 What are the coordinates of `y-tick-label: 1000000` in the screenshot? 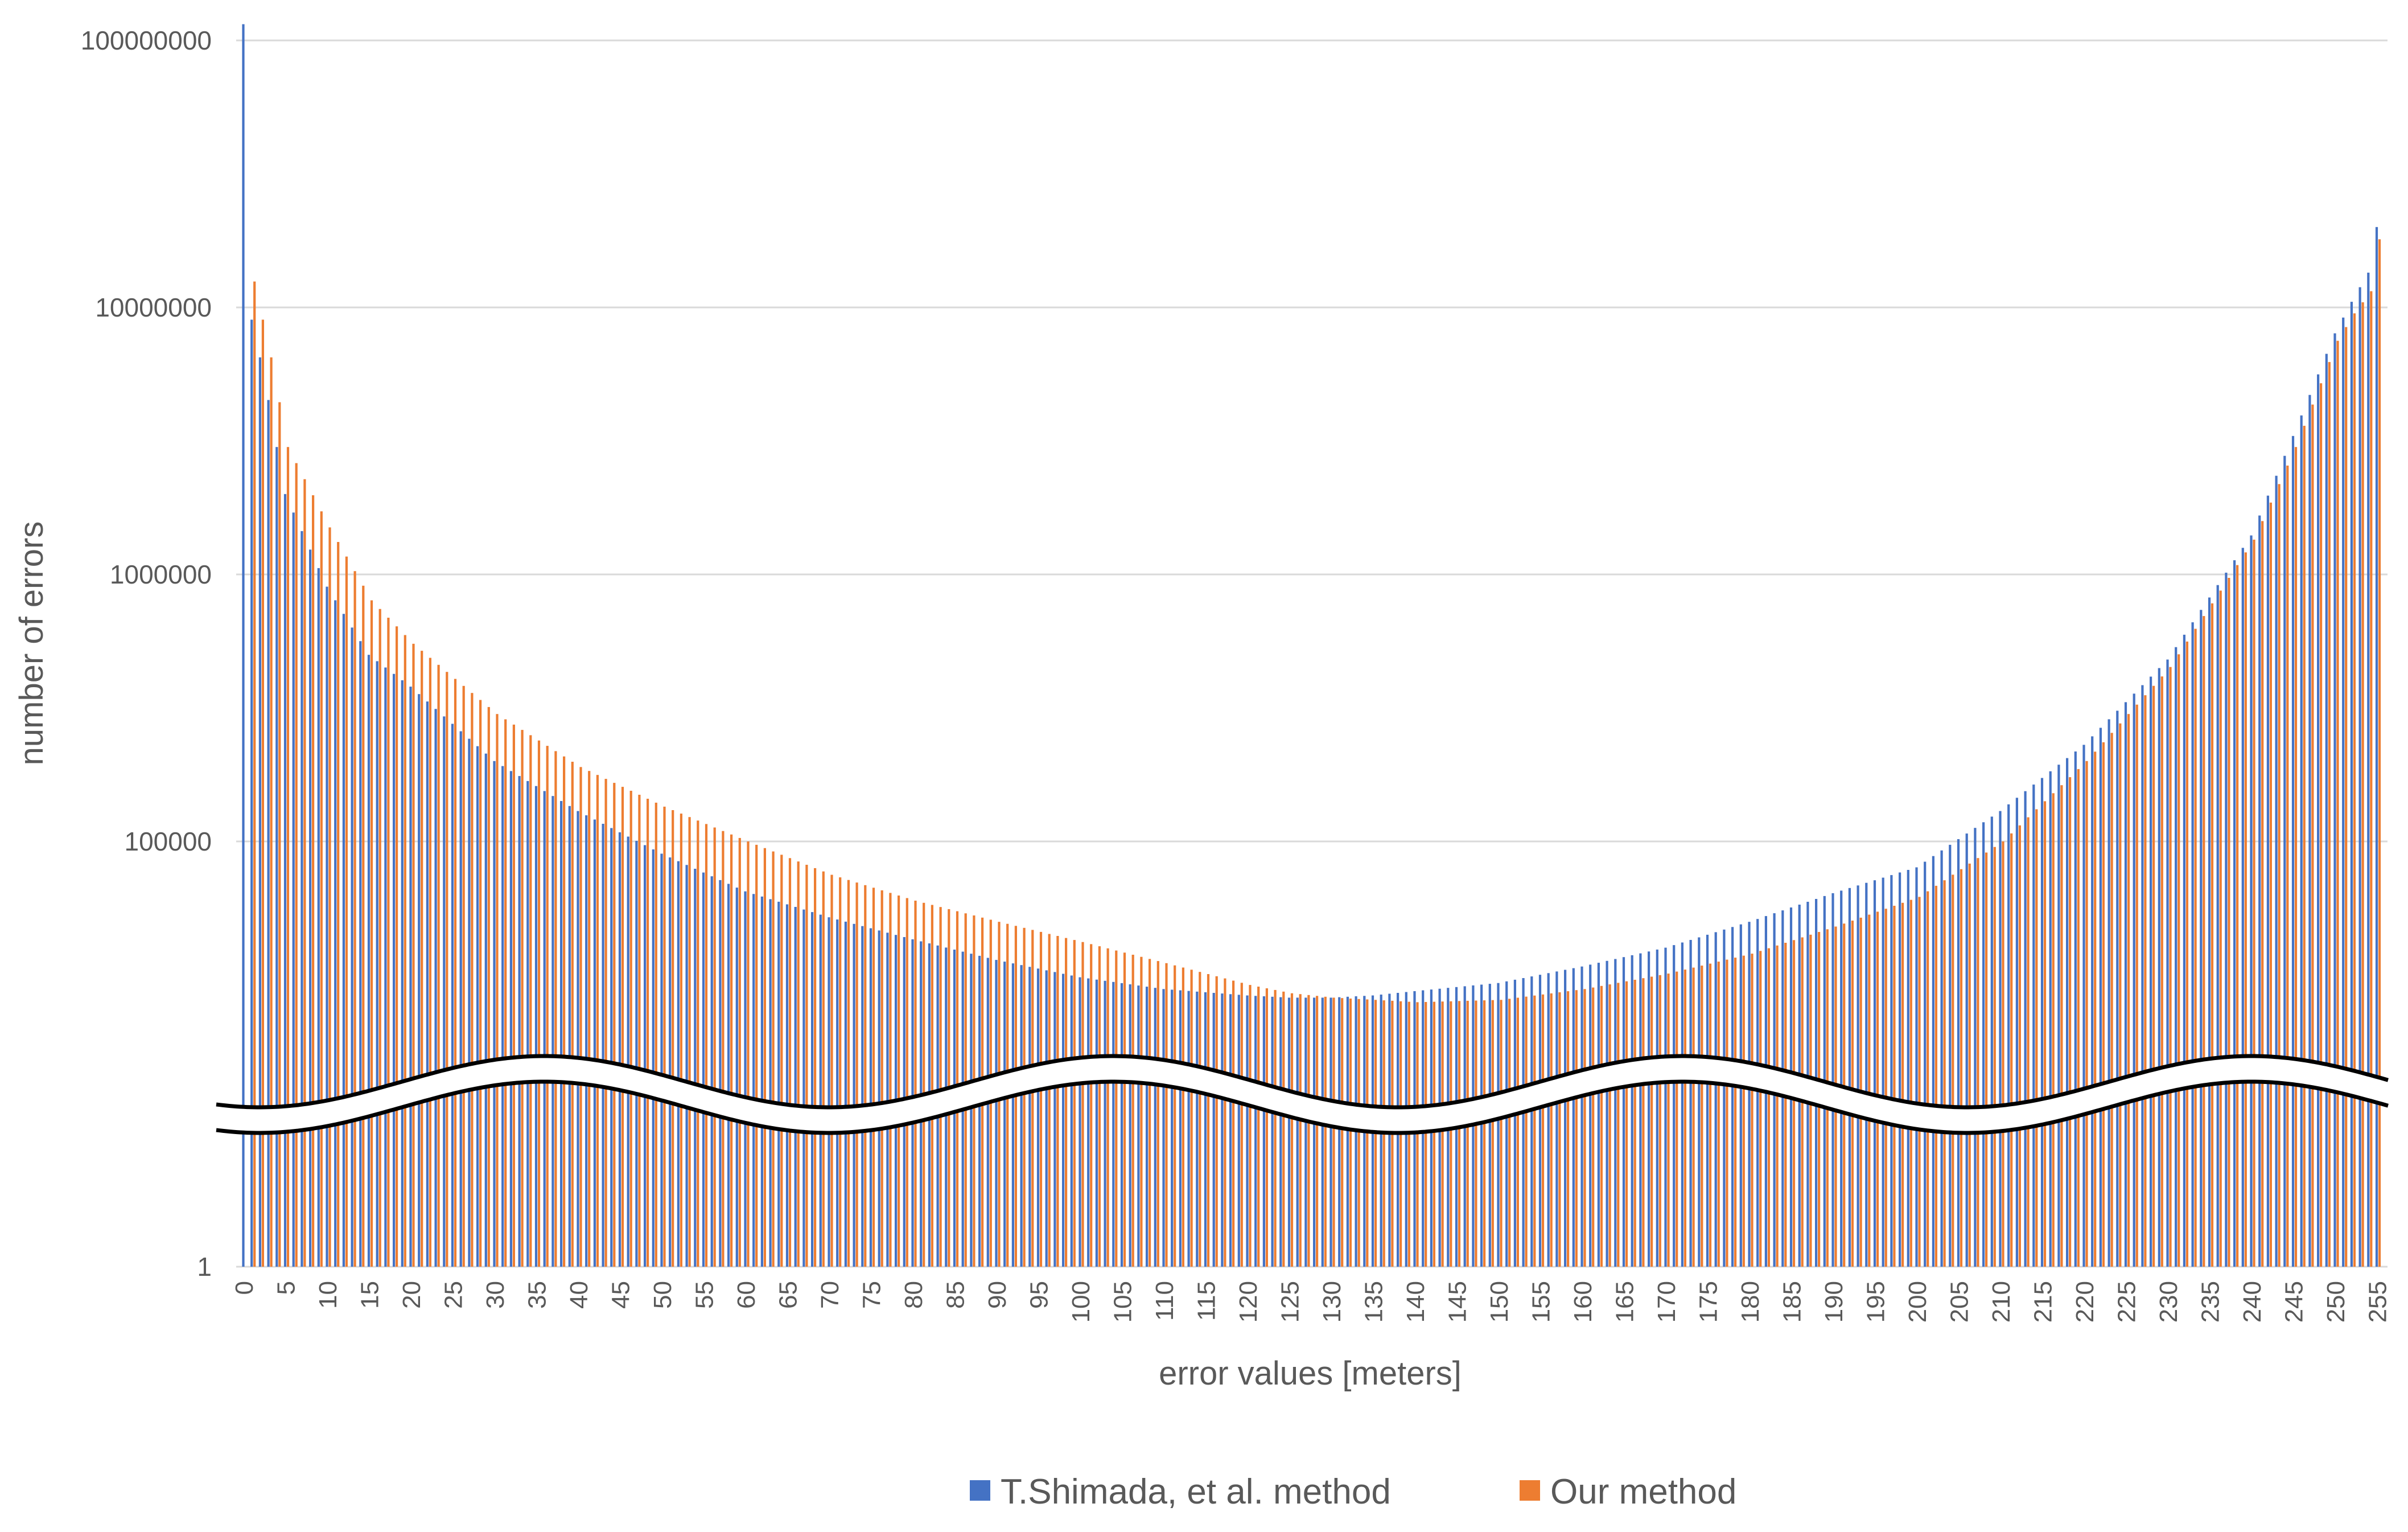 It's located at (161, 574).